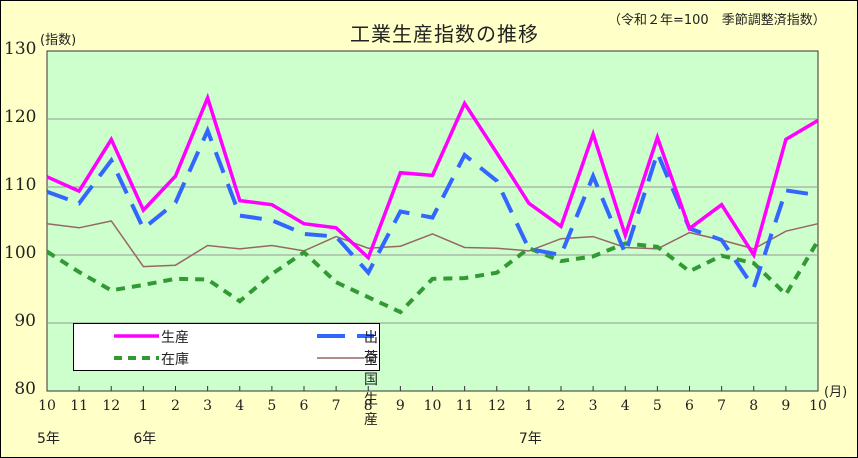 The width and height of the screenshot is (858, 458). I want to click on series-national-production, so click(432, 244).